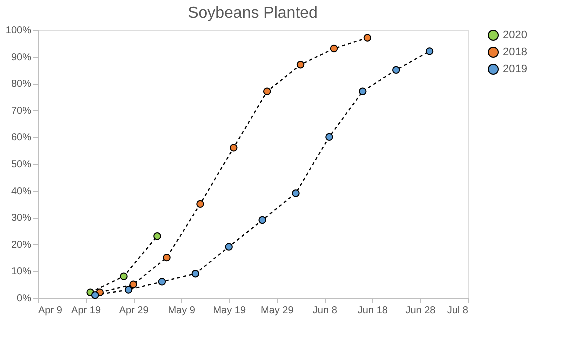  I want to click on chart-title: Soybeans Planted, so click(253, 13).